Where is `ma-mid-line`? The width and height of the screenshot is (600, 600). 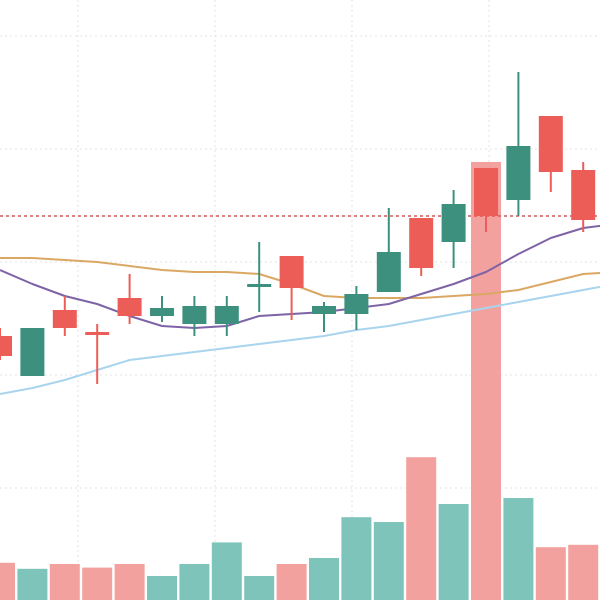
ma-mid-line is located at coordinates (300, 278).